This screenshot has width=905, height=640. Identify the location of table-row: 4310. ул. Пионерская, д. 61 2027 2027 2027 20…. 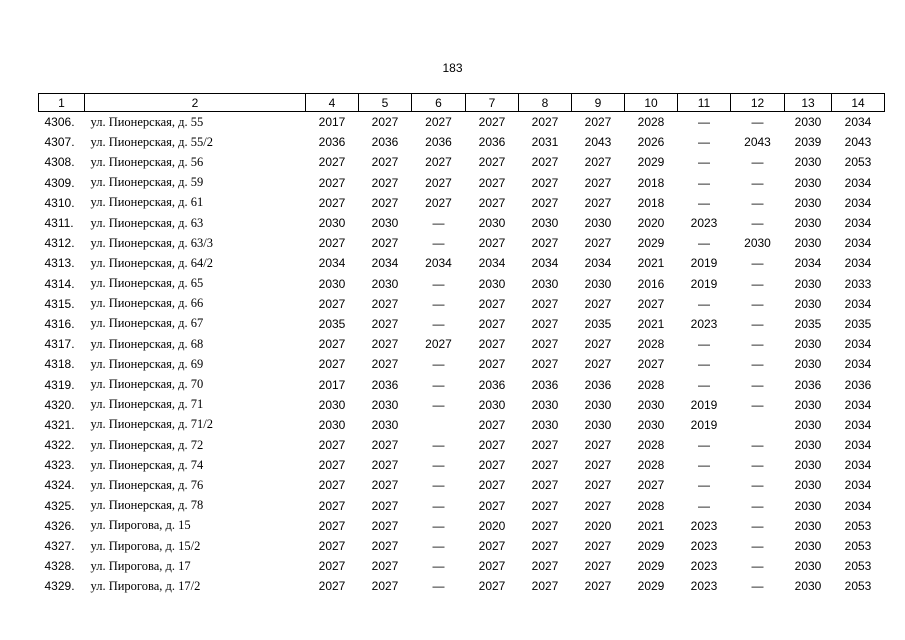
(462, 203).